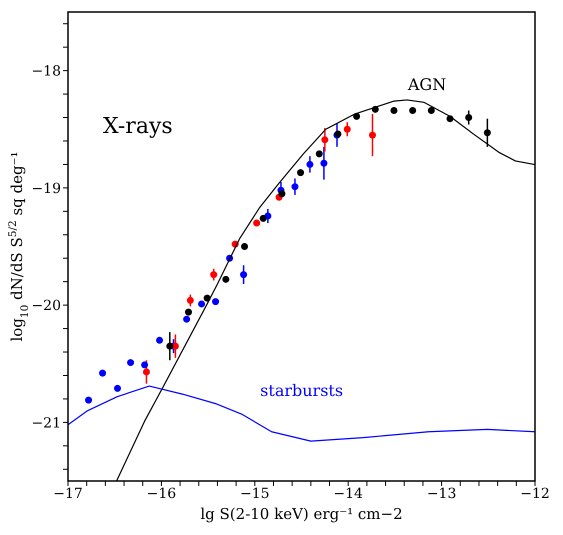 The image size is (563, 535). What do you see at coordinates (161, 494) in the screenshot?
I see `x-tick-label: −16` at bounding box center [161, 494].